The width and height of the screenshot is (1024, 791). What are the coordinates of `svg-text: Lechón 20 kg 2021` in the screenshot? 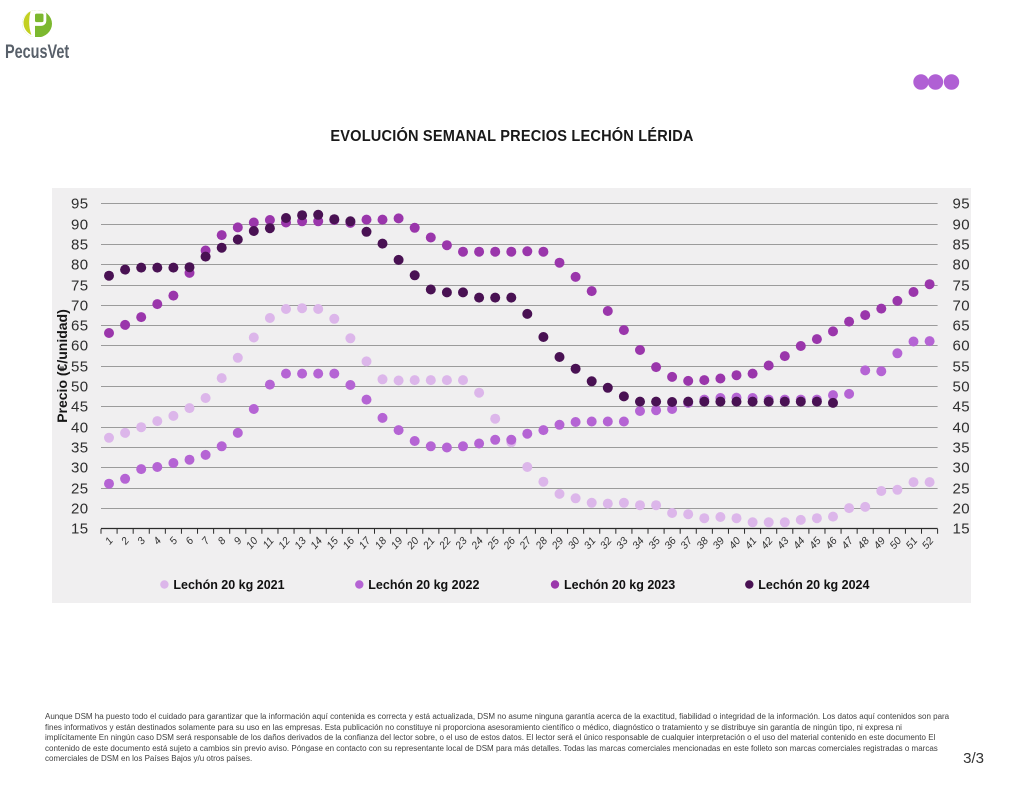 It's located at (228, 585).